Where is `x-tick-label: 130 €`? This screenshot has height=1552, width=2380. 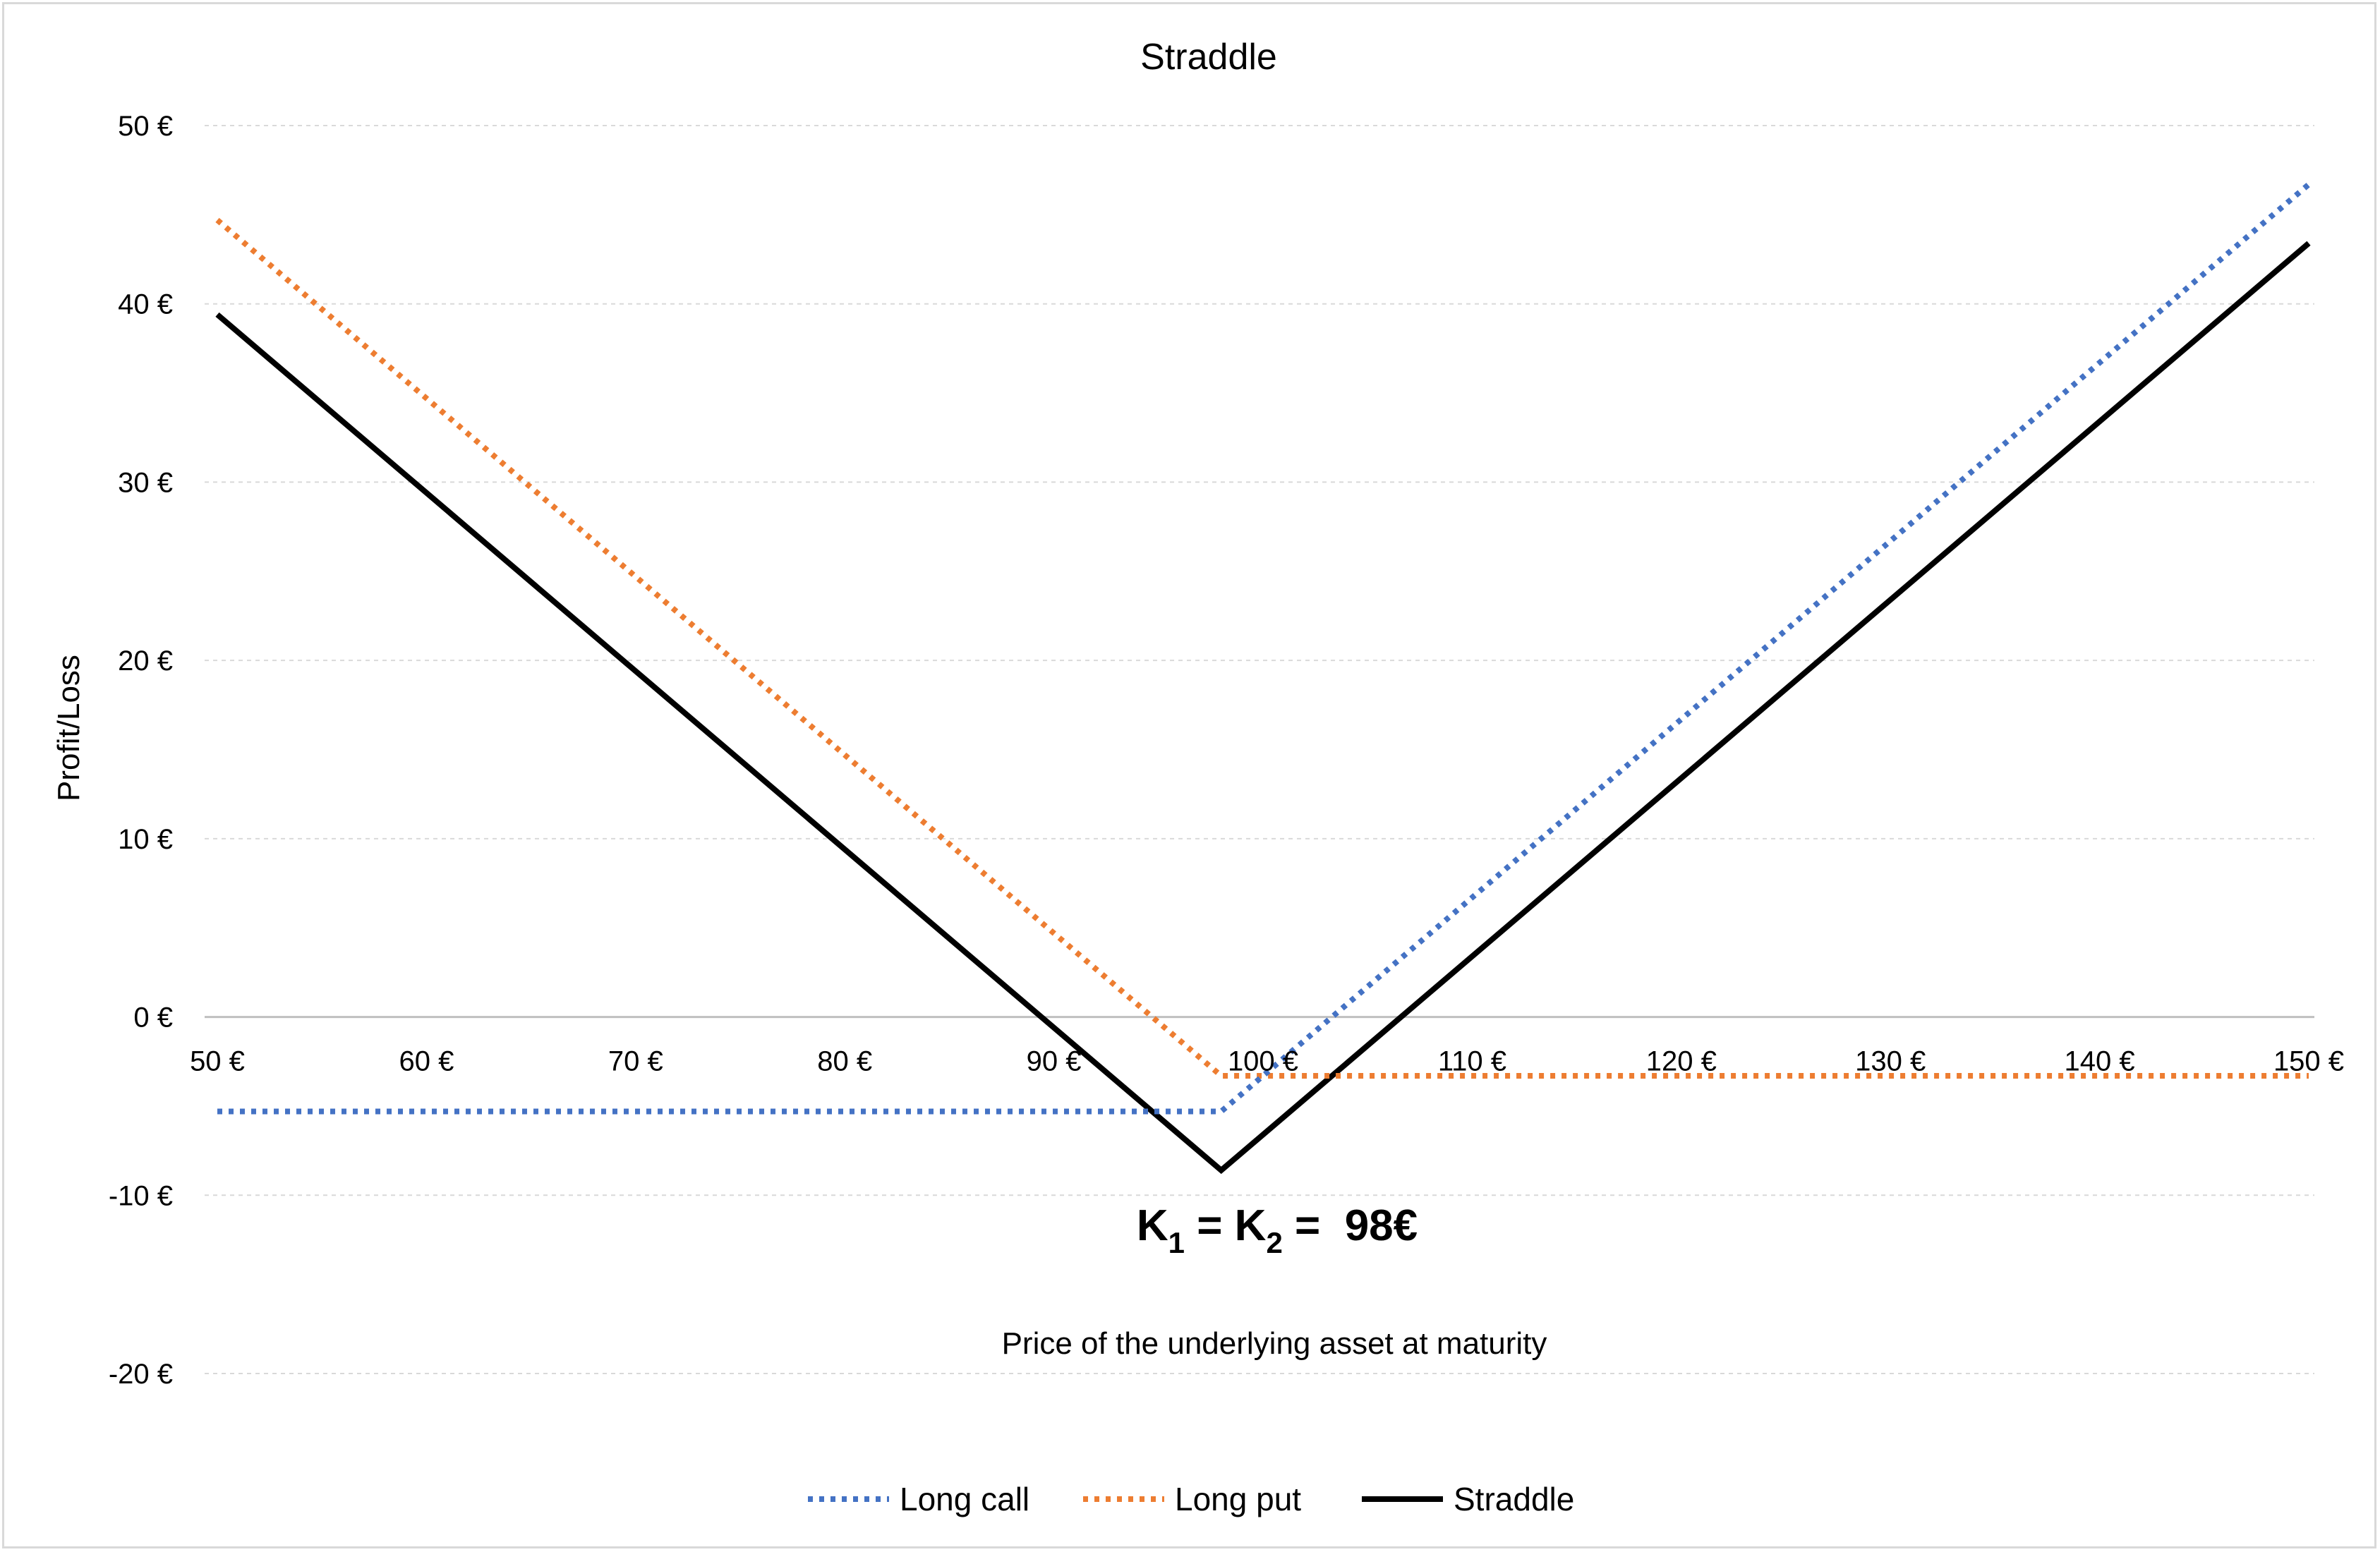 x-tick-label: 130 € is located at coordinates (1891, 1061).